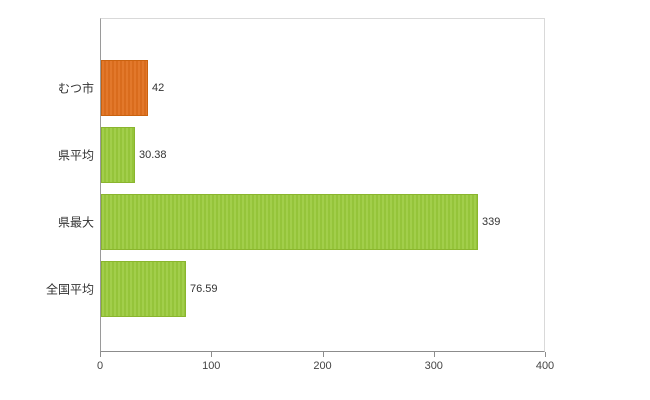 The width and height of the screenshot is (650, 400). Describe the element at coordinates (69, 289) in the screenshot. I see `category-label-3: 全国平均` at that location.